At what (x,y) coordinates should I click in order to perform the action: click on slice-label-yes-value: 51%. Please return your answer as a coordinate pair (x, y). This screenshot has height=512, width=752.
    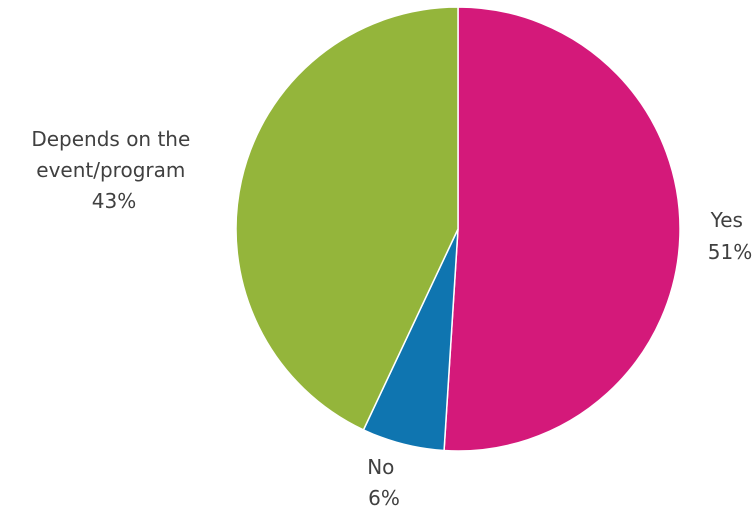
    Looking at the image, I should click on (730, 252).